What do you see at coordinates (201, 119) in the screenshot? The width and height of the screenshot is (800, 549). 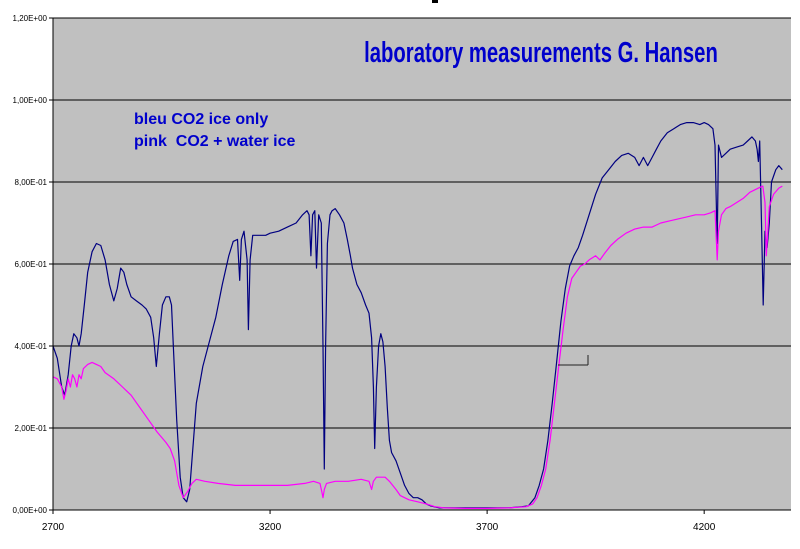 I see `annotation-blue: bleu CO2 ice only` at bounding box center [201, 119].